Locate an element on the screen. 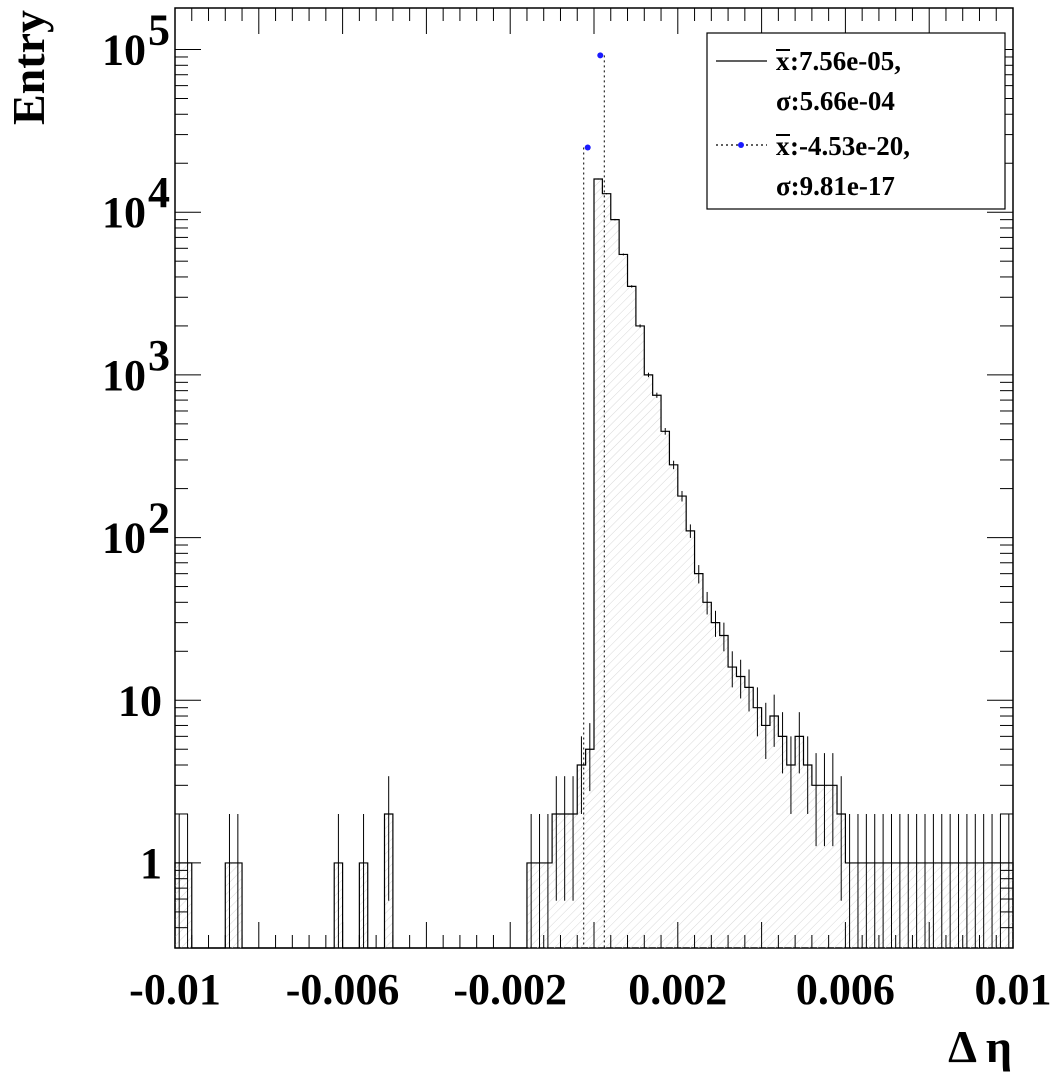 The image size is (1060, 1080). legend-series-2-bar: x is located at coordinates (783, 146).